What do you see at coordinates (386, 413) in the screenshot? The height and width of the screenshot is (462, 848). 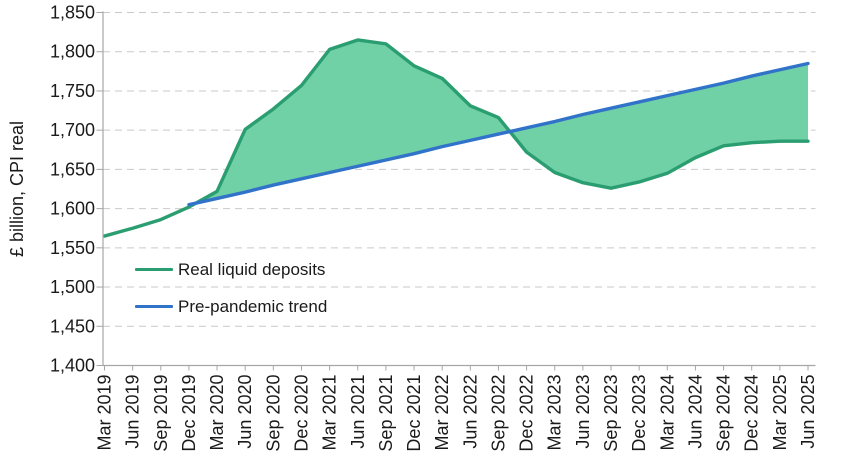 I see `x-tick-label: Sep 2021` at bounding box center [386, 413].